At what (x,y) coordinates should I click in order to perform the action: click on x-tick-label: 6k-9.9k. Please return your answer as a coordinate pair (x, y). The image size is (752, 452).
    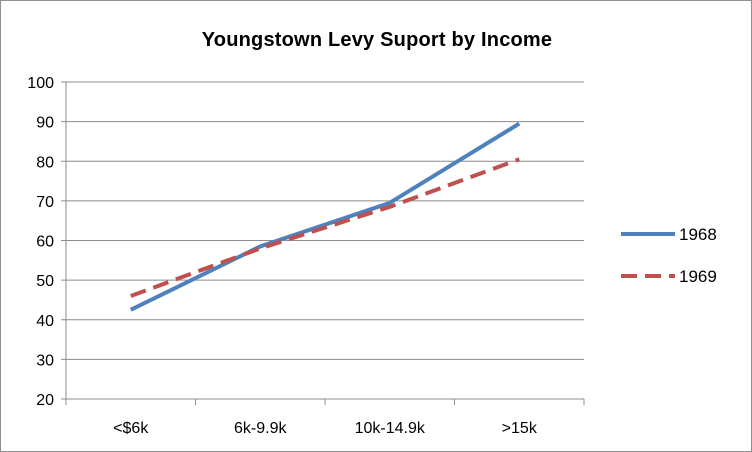
    Looking at the image, I should click on (260, 428).